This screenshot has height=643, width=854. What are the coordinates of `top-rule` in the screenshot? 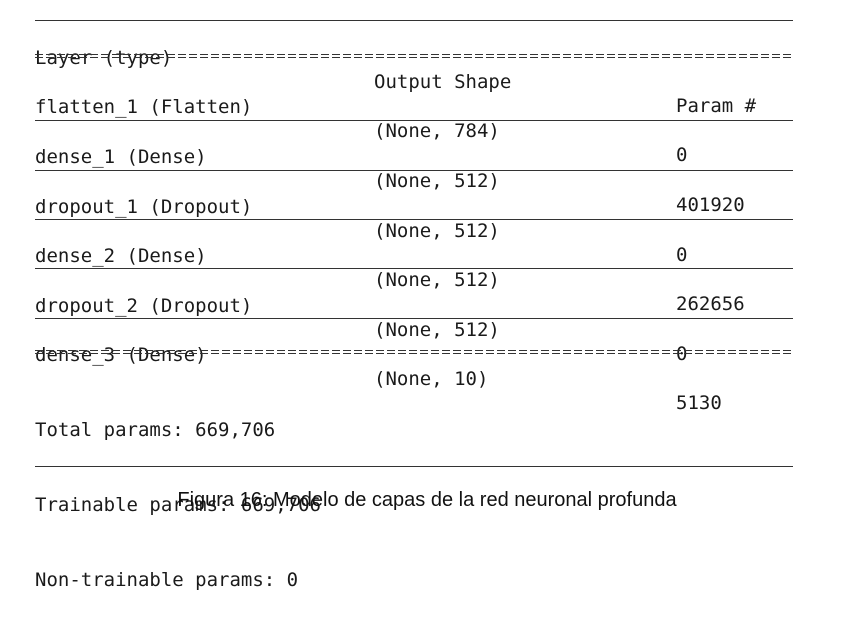 It's located at (414, 20).